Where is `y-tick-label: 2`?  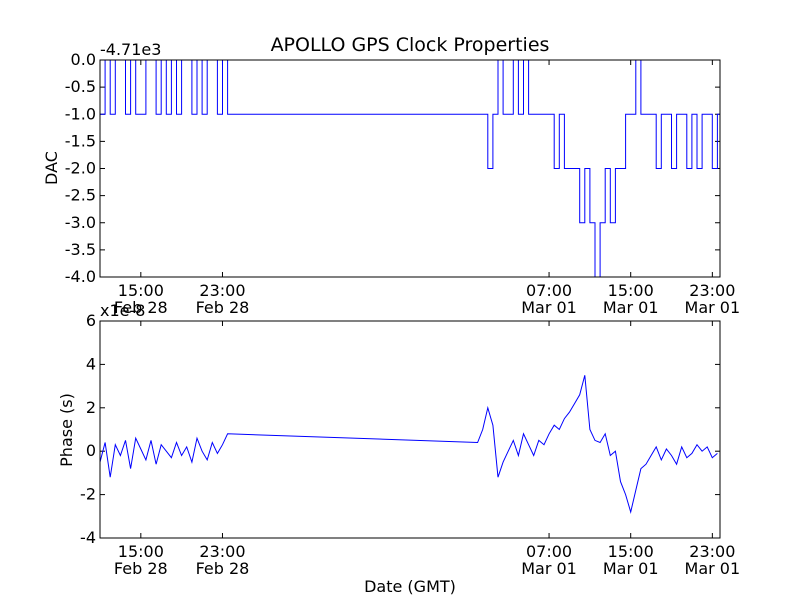
y-tick-label: 2 is located at coordinates (91, 407).